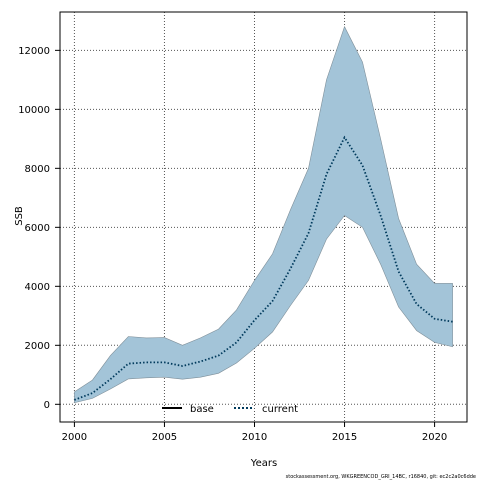 The height and width of the screenshot is (480, 480). What do you see at coordinates (254, 437) in the screenshot?
I see `x-tick-label: 2010` at bounding box center [254, 437].